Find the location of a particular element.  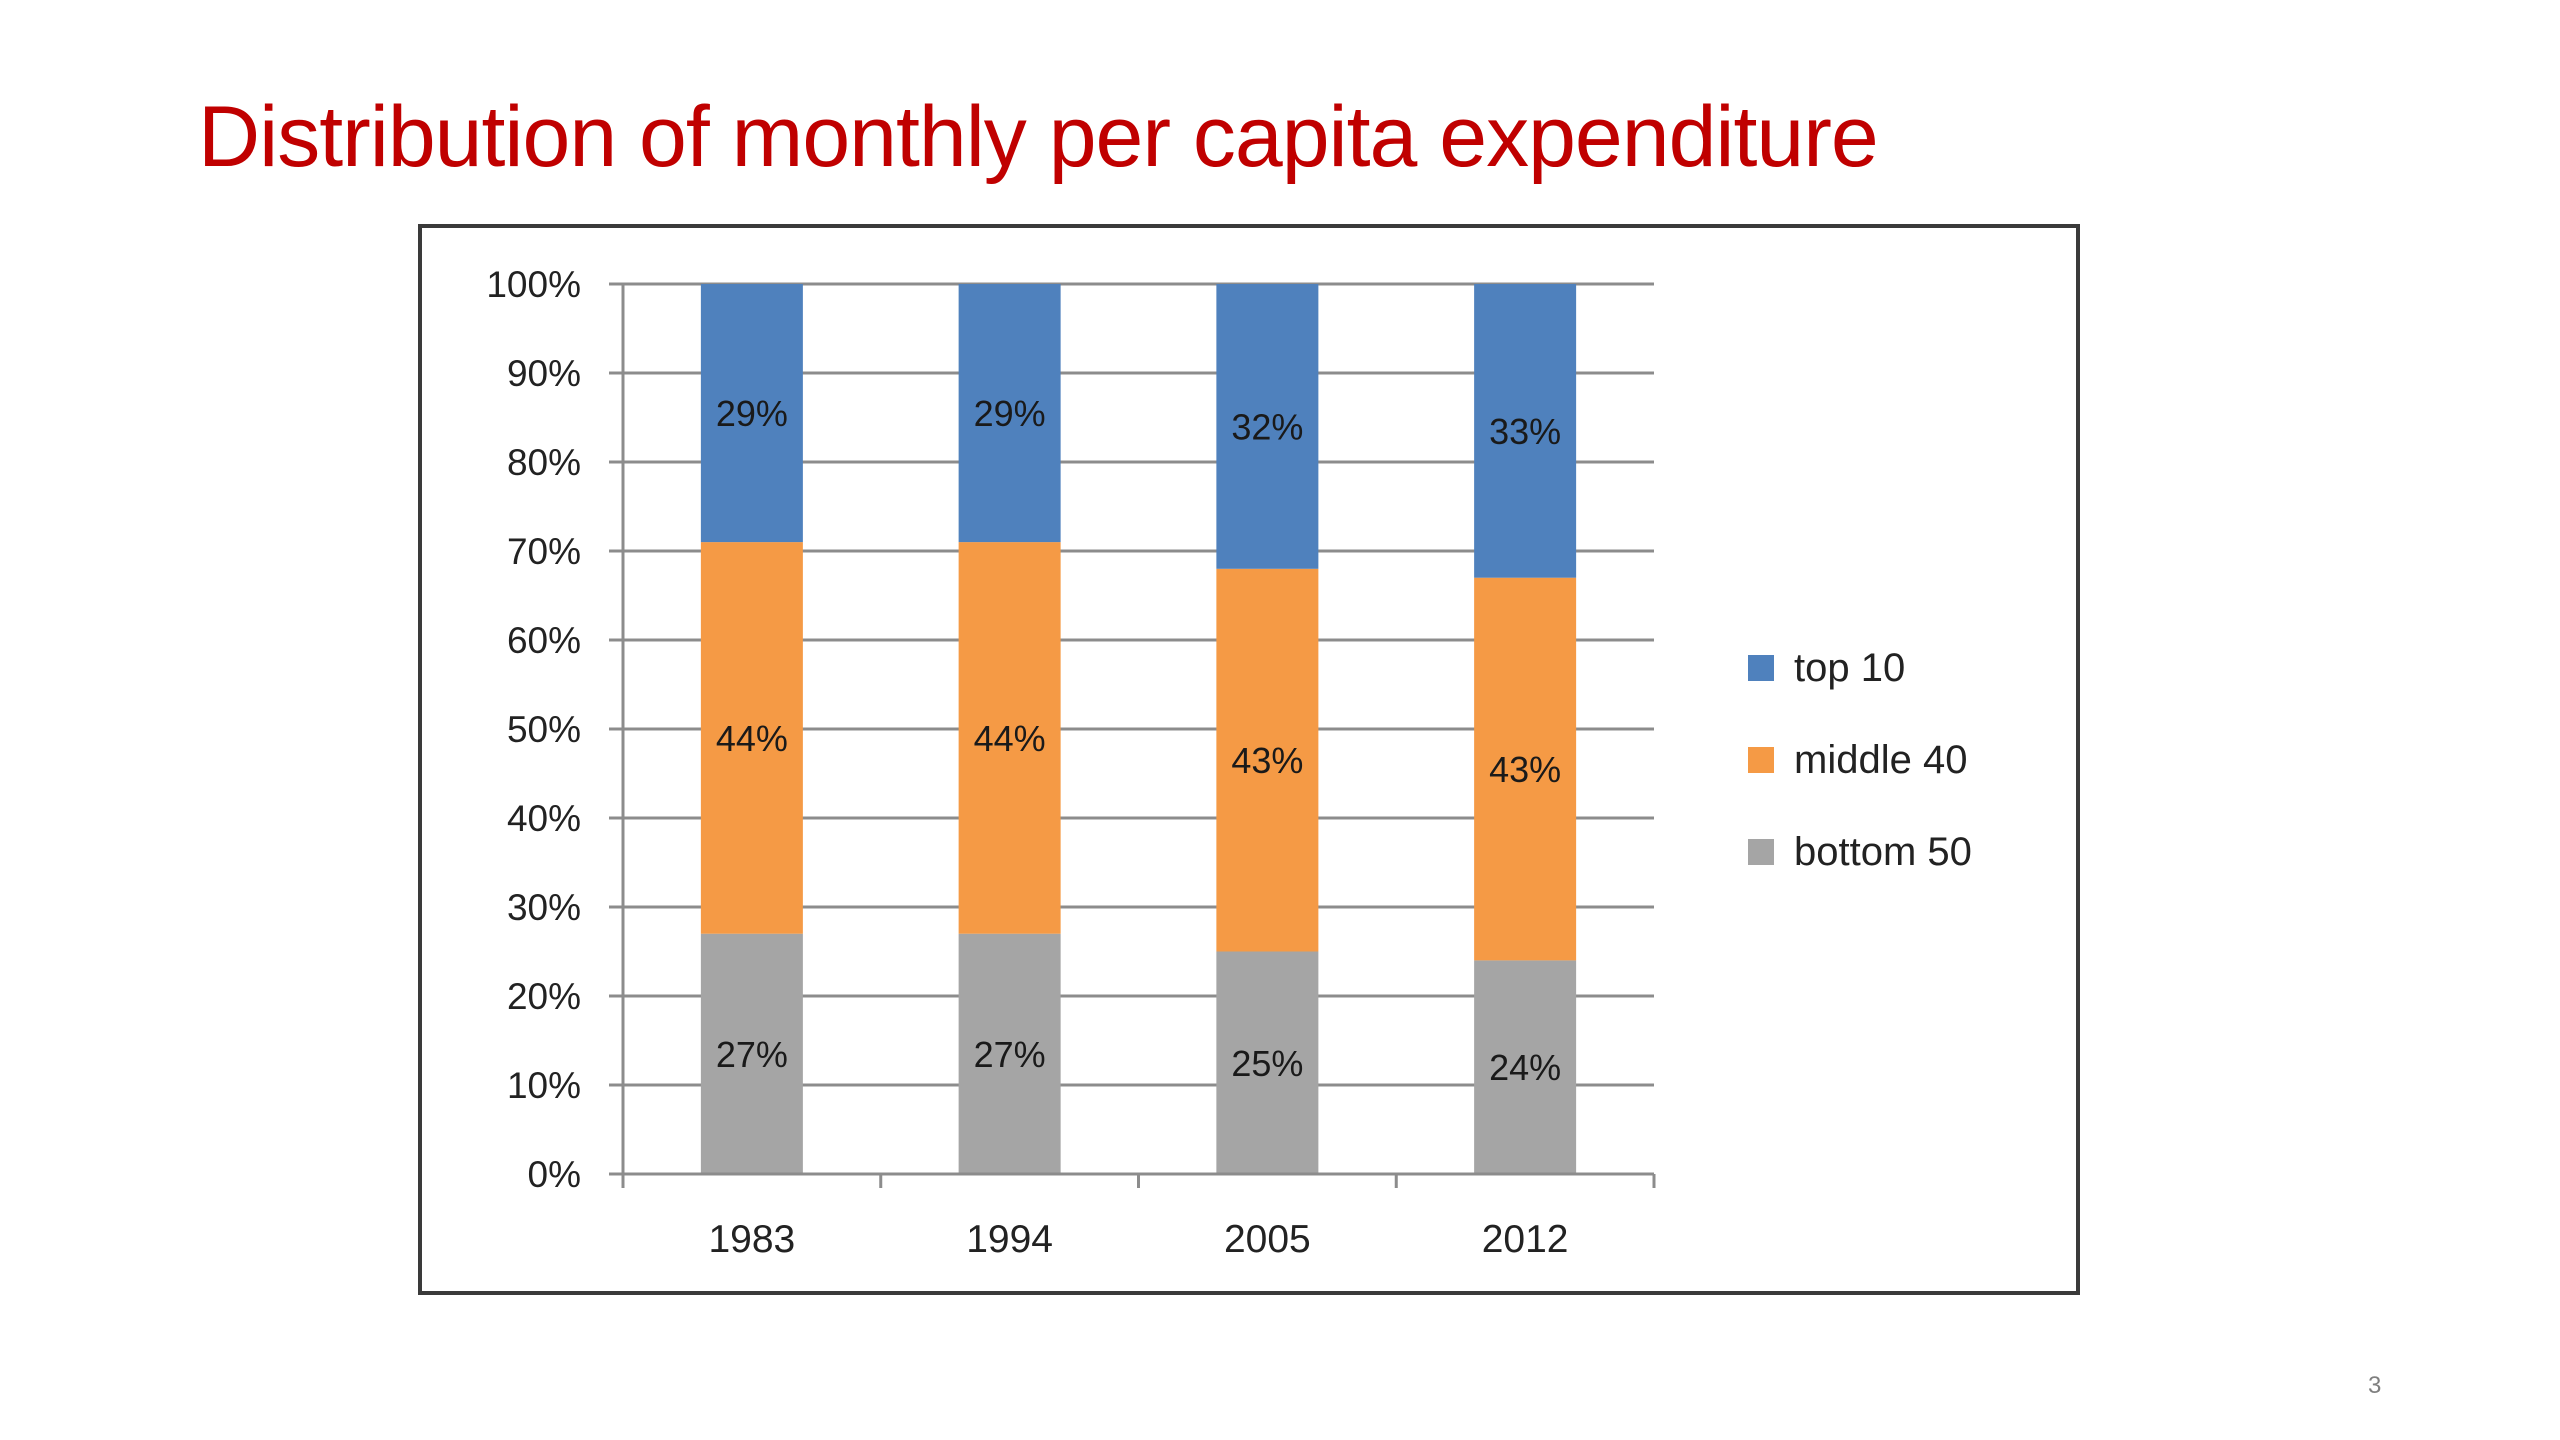

y-tick-label: 90% is located at coordinates (544, 373).